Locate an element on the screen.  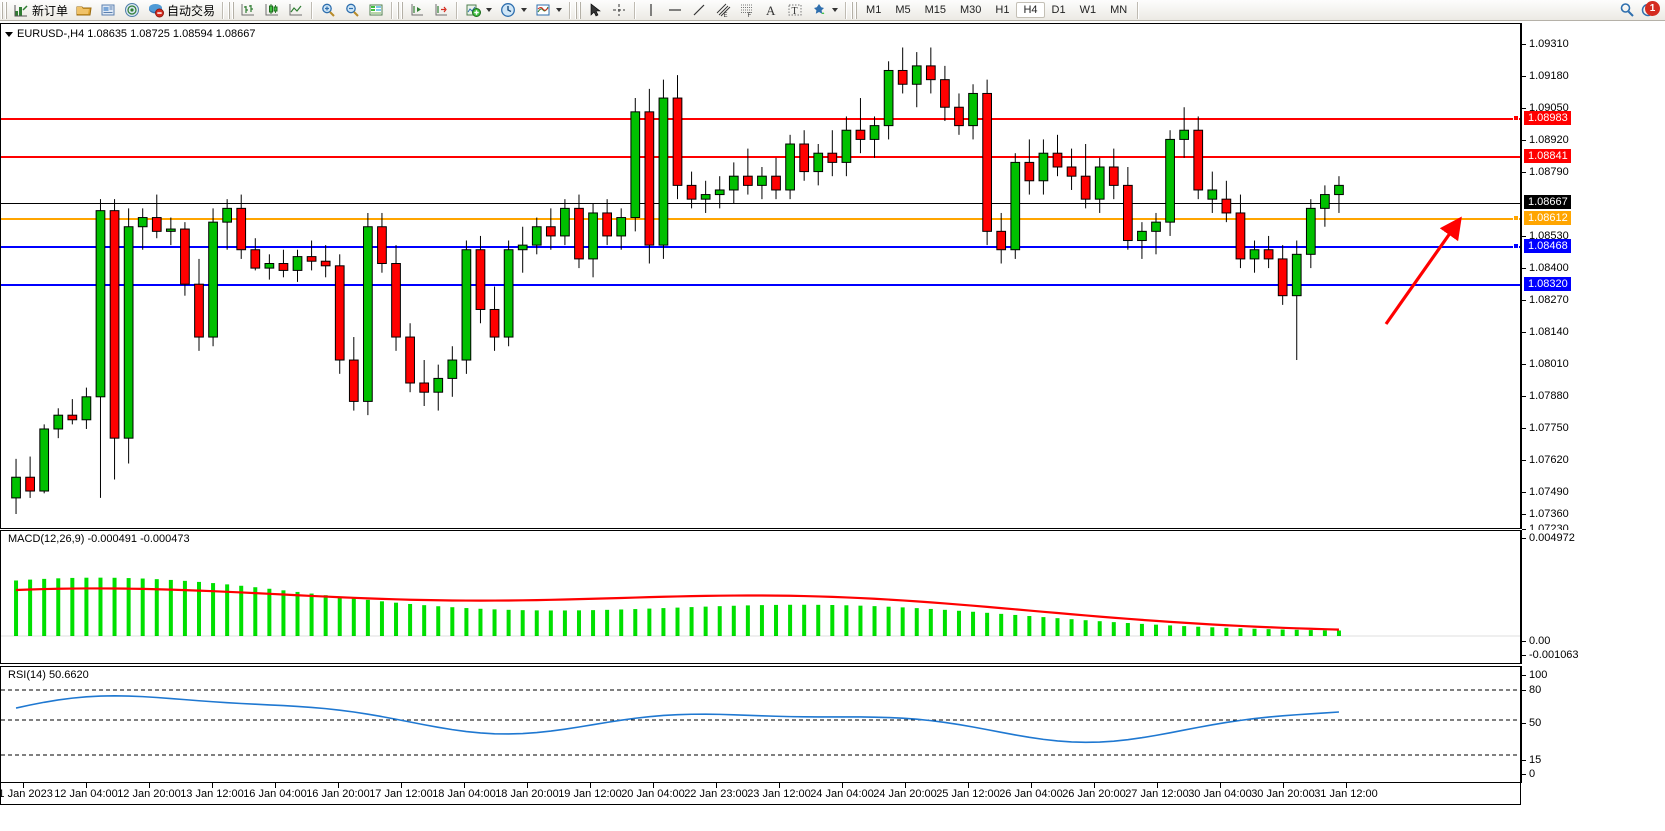
level-line-1.08320 is located at coordinates (760, 285).